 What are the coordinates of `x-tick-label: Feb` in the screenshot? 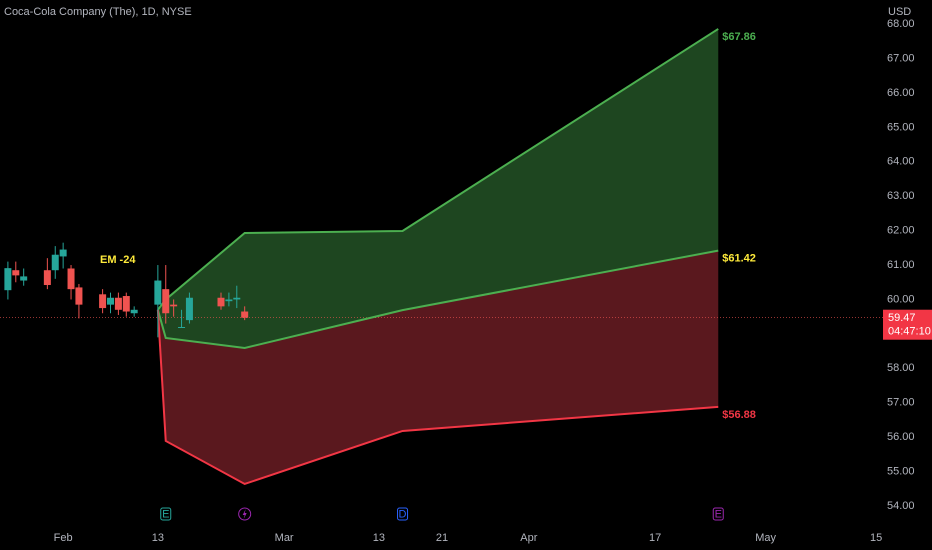 It's located at (63, 538).